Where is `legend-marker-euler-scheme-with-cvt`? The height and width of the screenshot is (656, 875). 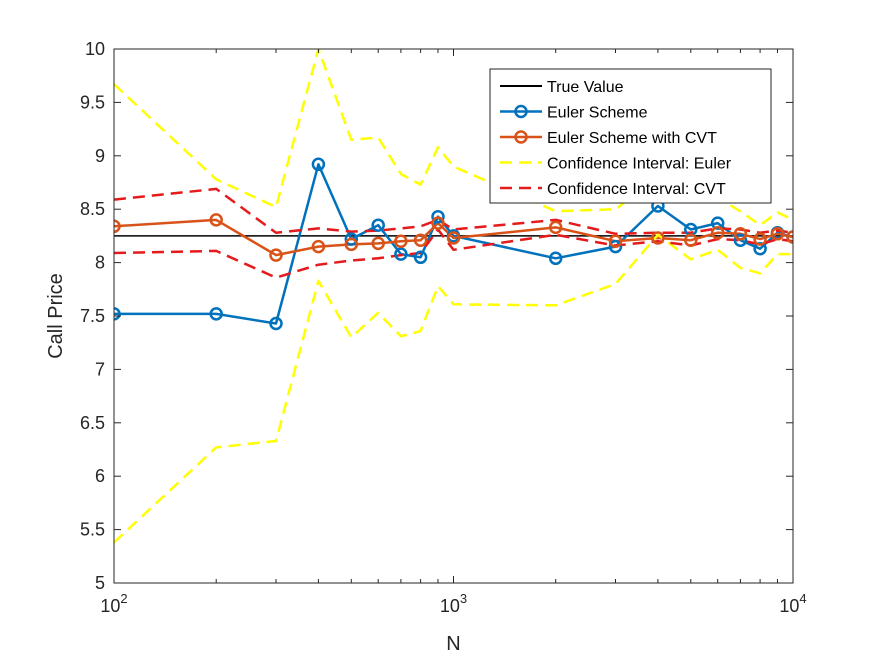
legend-marker-euler-scheme-with-cvt is located at coordinates (521, 137).